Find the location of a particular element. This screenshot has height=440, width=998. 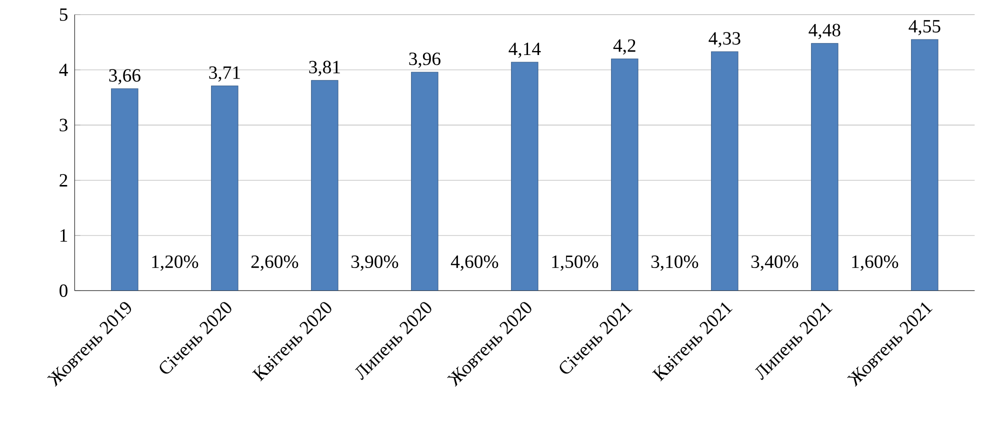

annotation: 2,60% is located at coordinates (274, 263).